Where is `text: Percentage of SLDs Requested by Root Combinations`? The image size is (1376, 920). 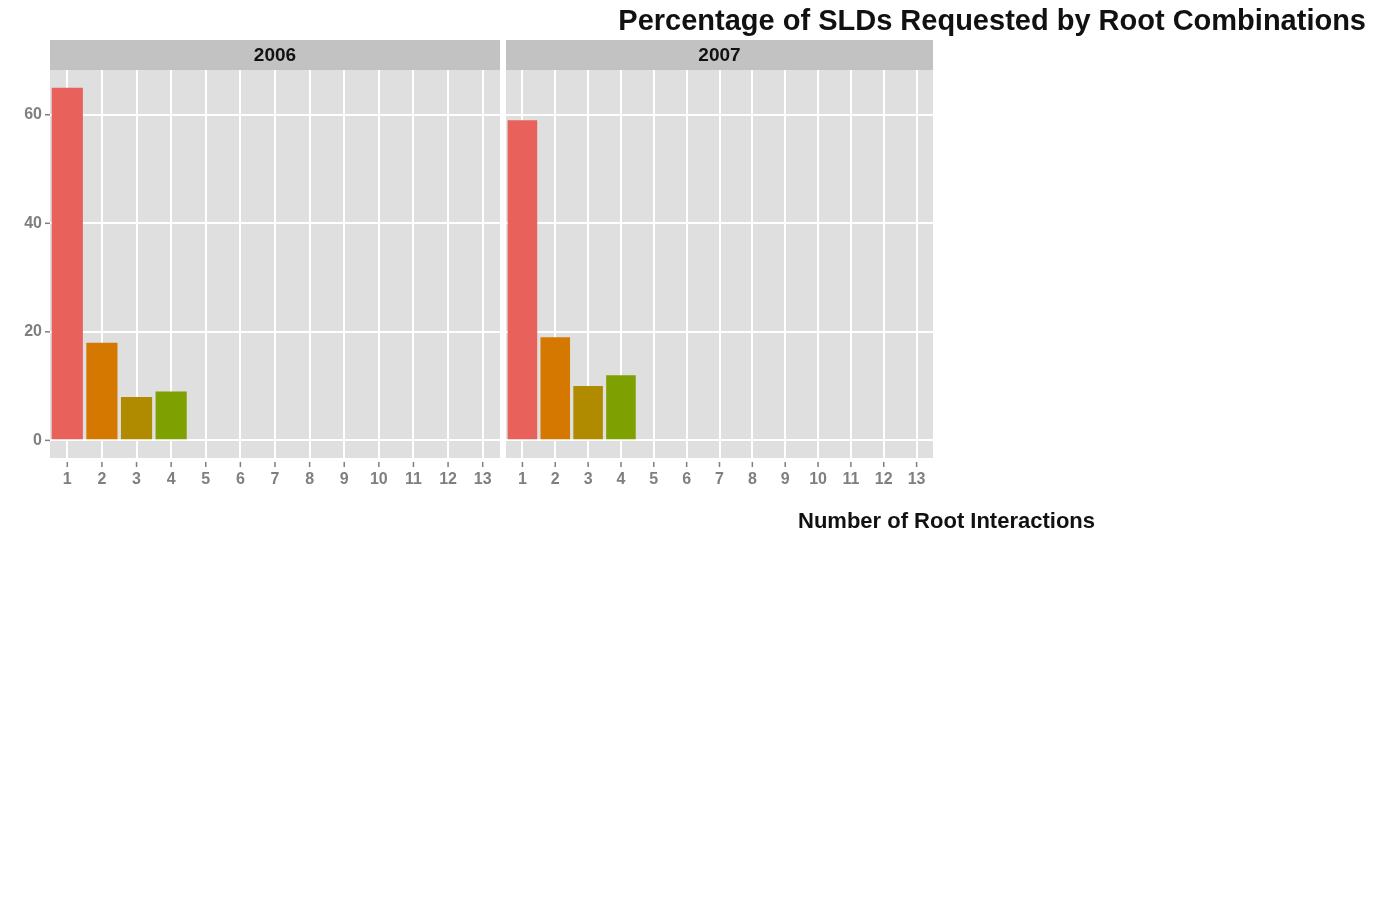 text: Percentage of SLDs Requested by Root Combinations is located at coordinates (992, 20).